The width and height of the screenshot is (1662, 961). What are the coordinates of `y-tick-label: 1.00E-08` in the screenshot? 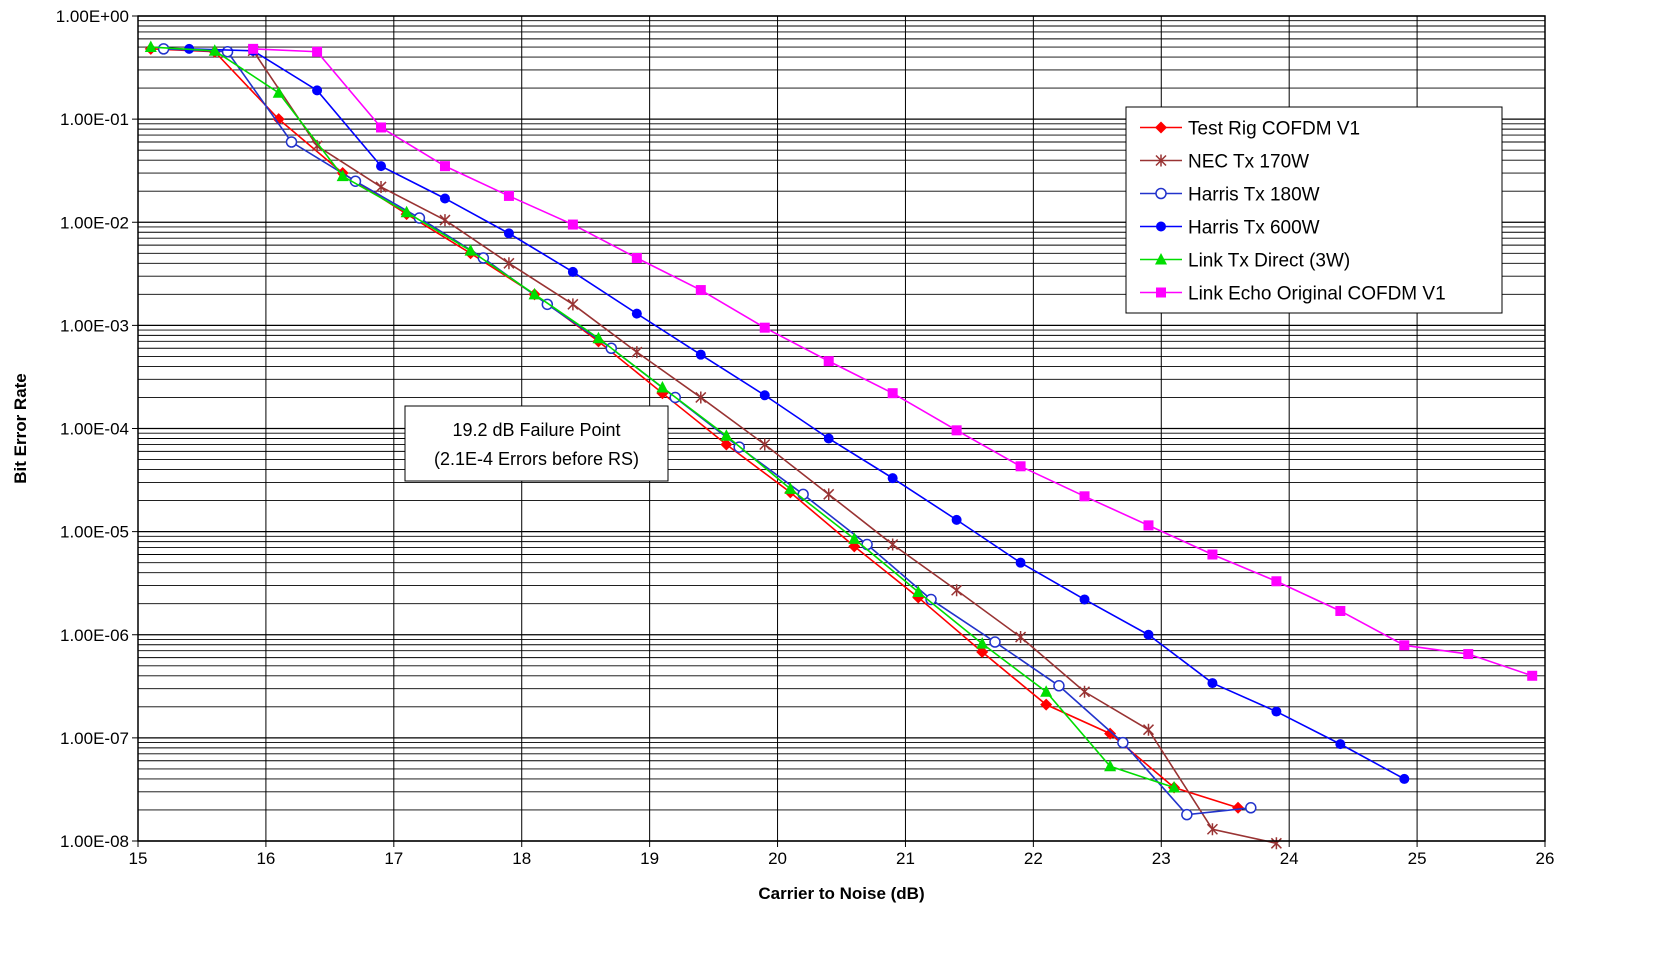 It's located at (94, 841).